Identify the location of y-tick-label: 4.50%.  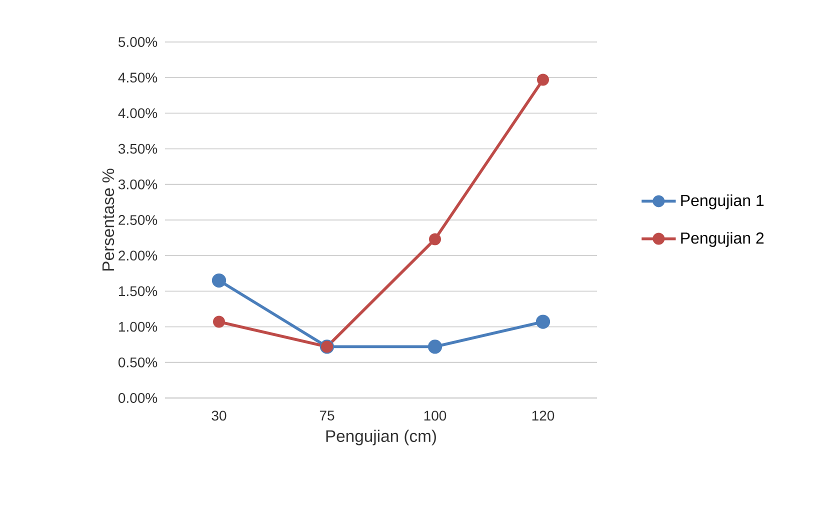
(138, 77).